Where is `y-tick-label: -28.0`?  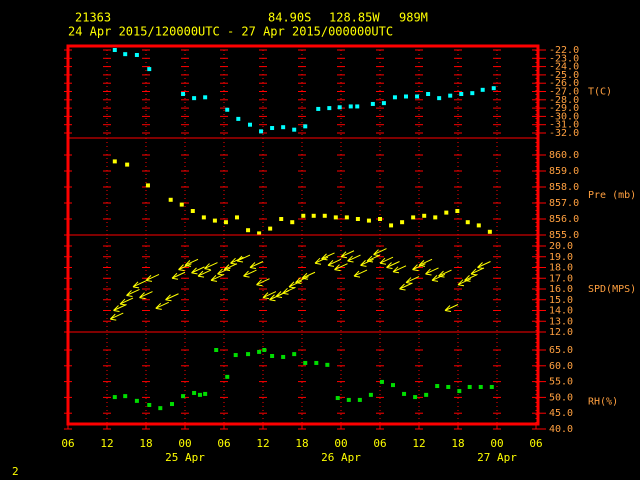
y-tick-label: -28.0 is located at coordinates (564, 100).